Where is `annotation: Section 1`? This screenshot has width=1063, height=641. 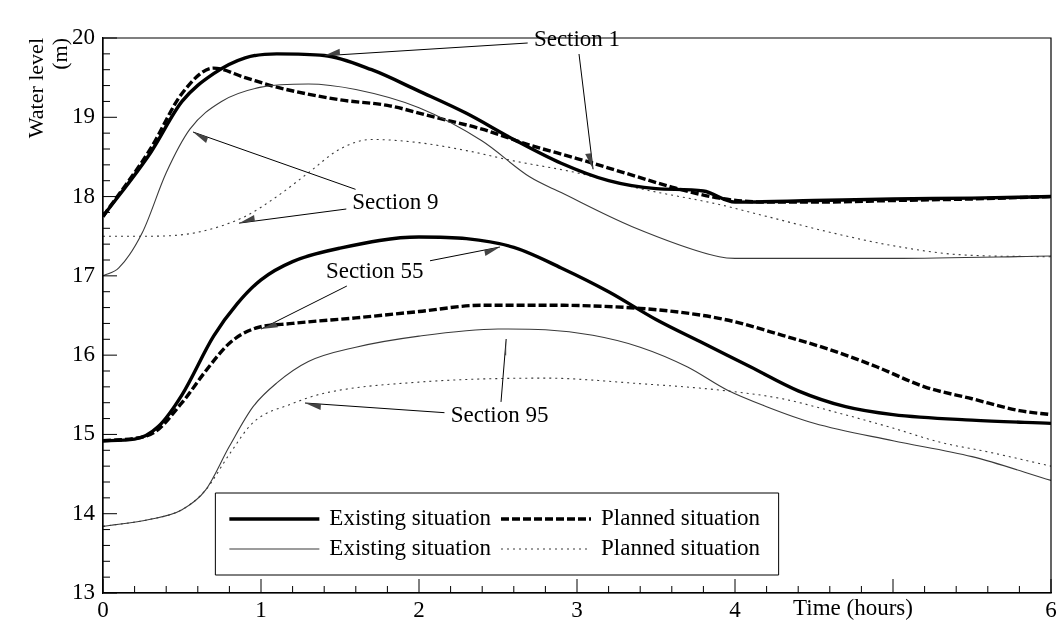 annotation: Section 1 is located at coordinates (577, 38).